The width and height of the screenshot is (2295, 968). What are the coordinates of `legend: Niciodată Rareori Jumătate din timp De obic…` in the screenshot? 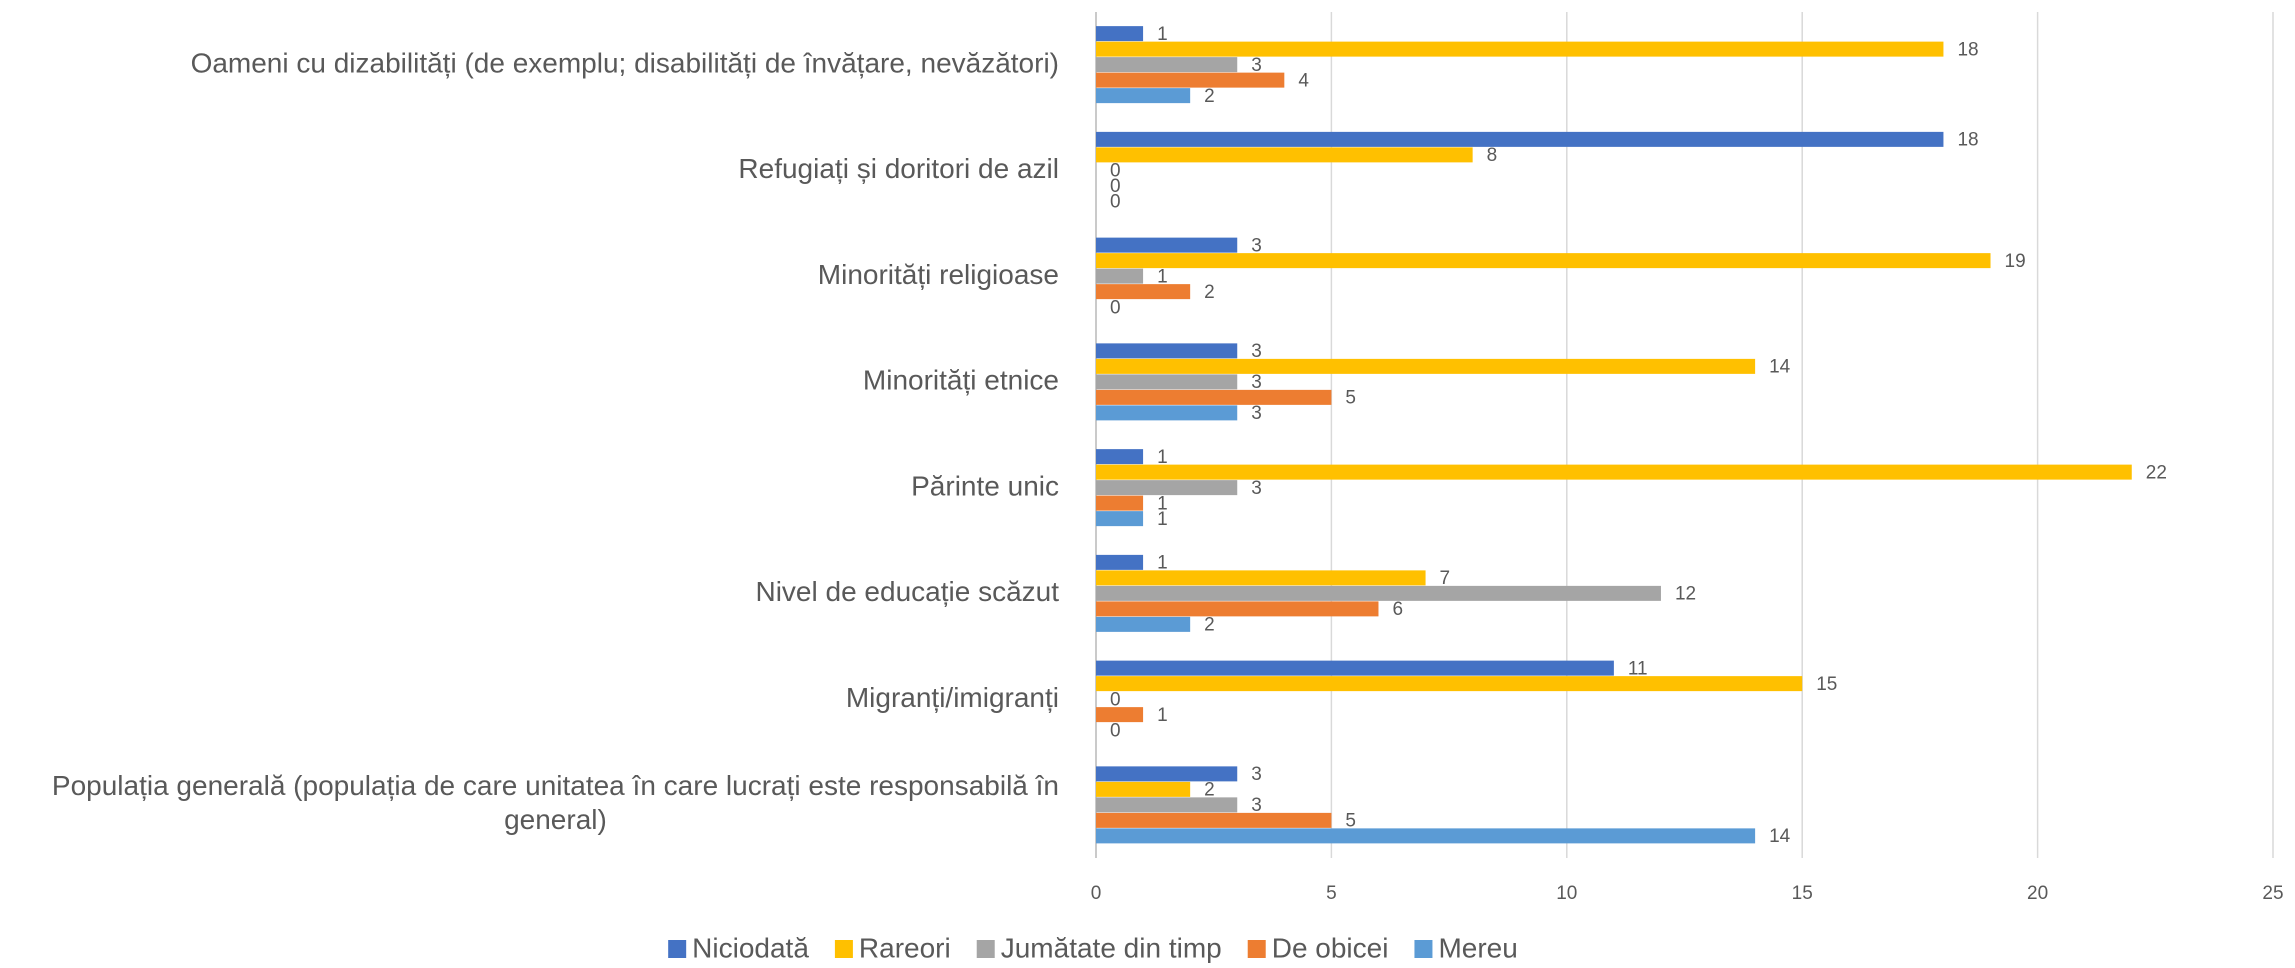 It's located at (1093, 947).